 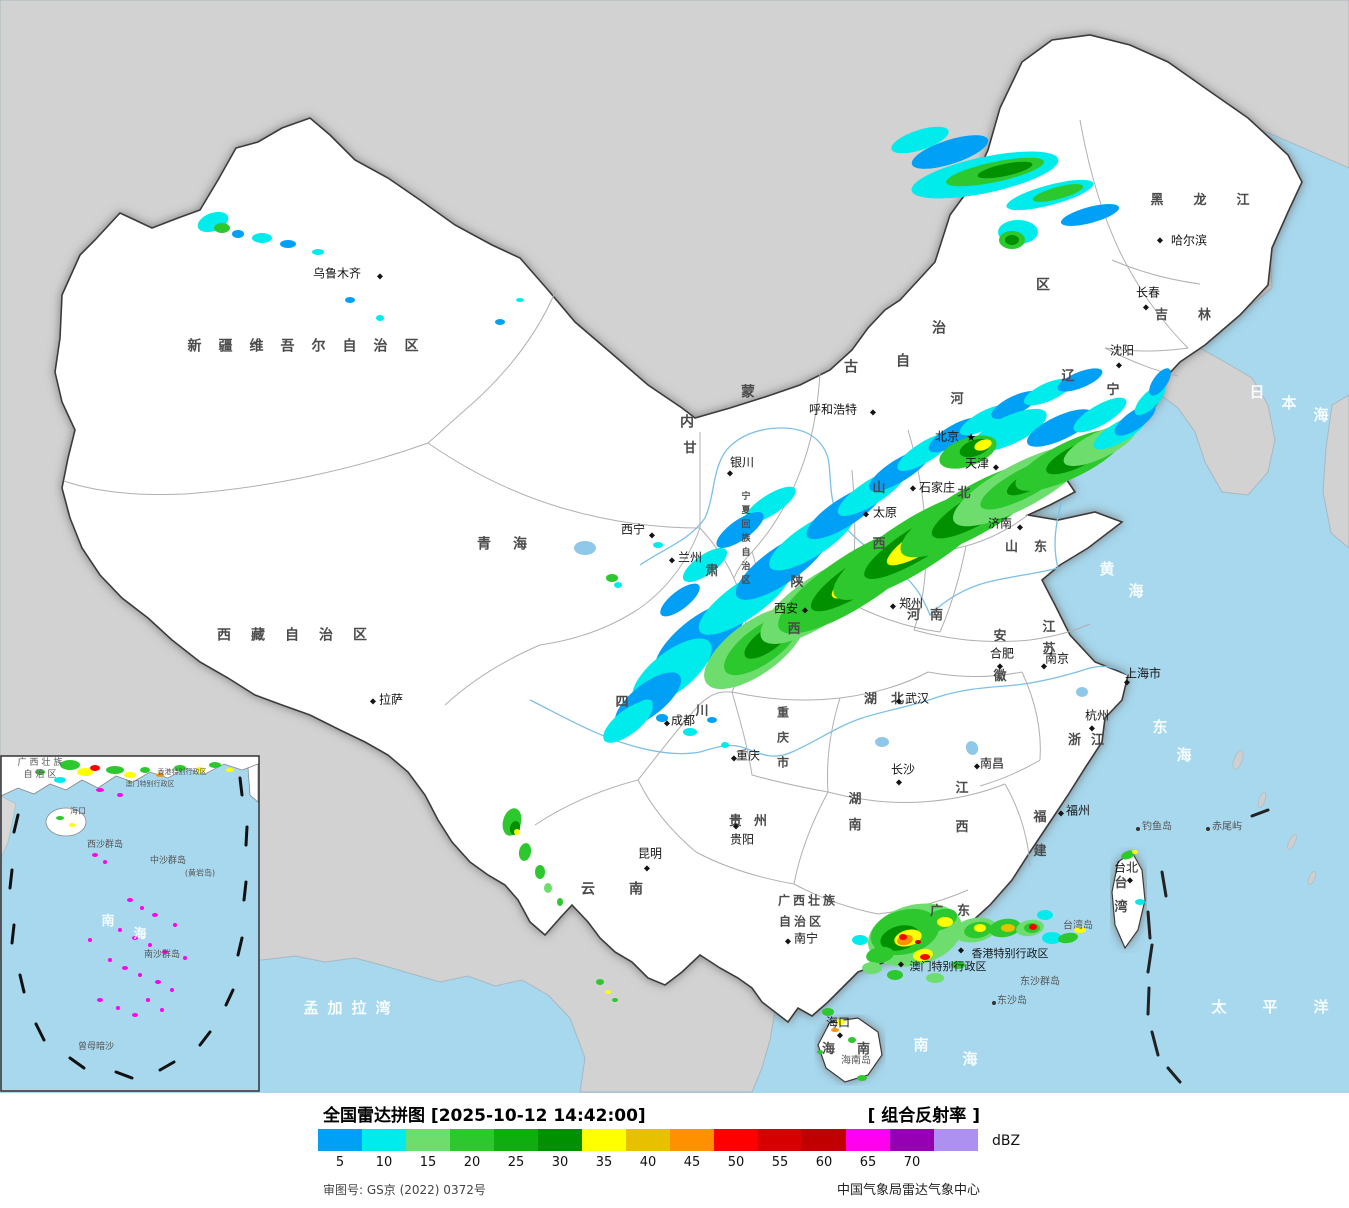 I want to click on dbz-scale-value: 20, so click(x=472, y=1162).